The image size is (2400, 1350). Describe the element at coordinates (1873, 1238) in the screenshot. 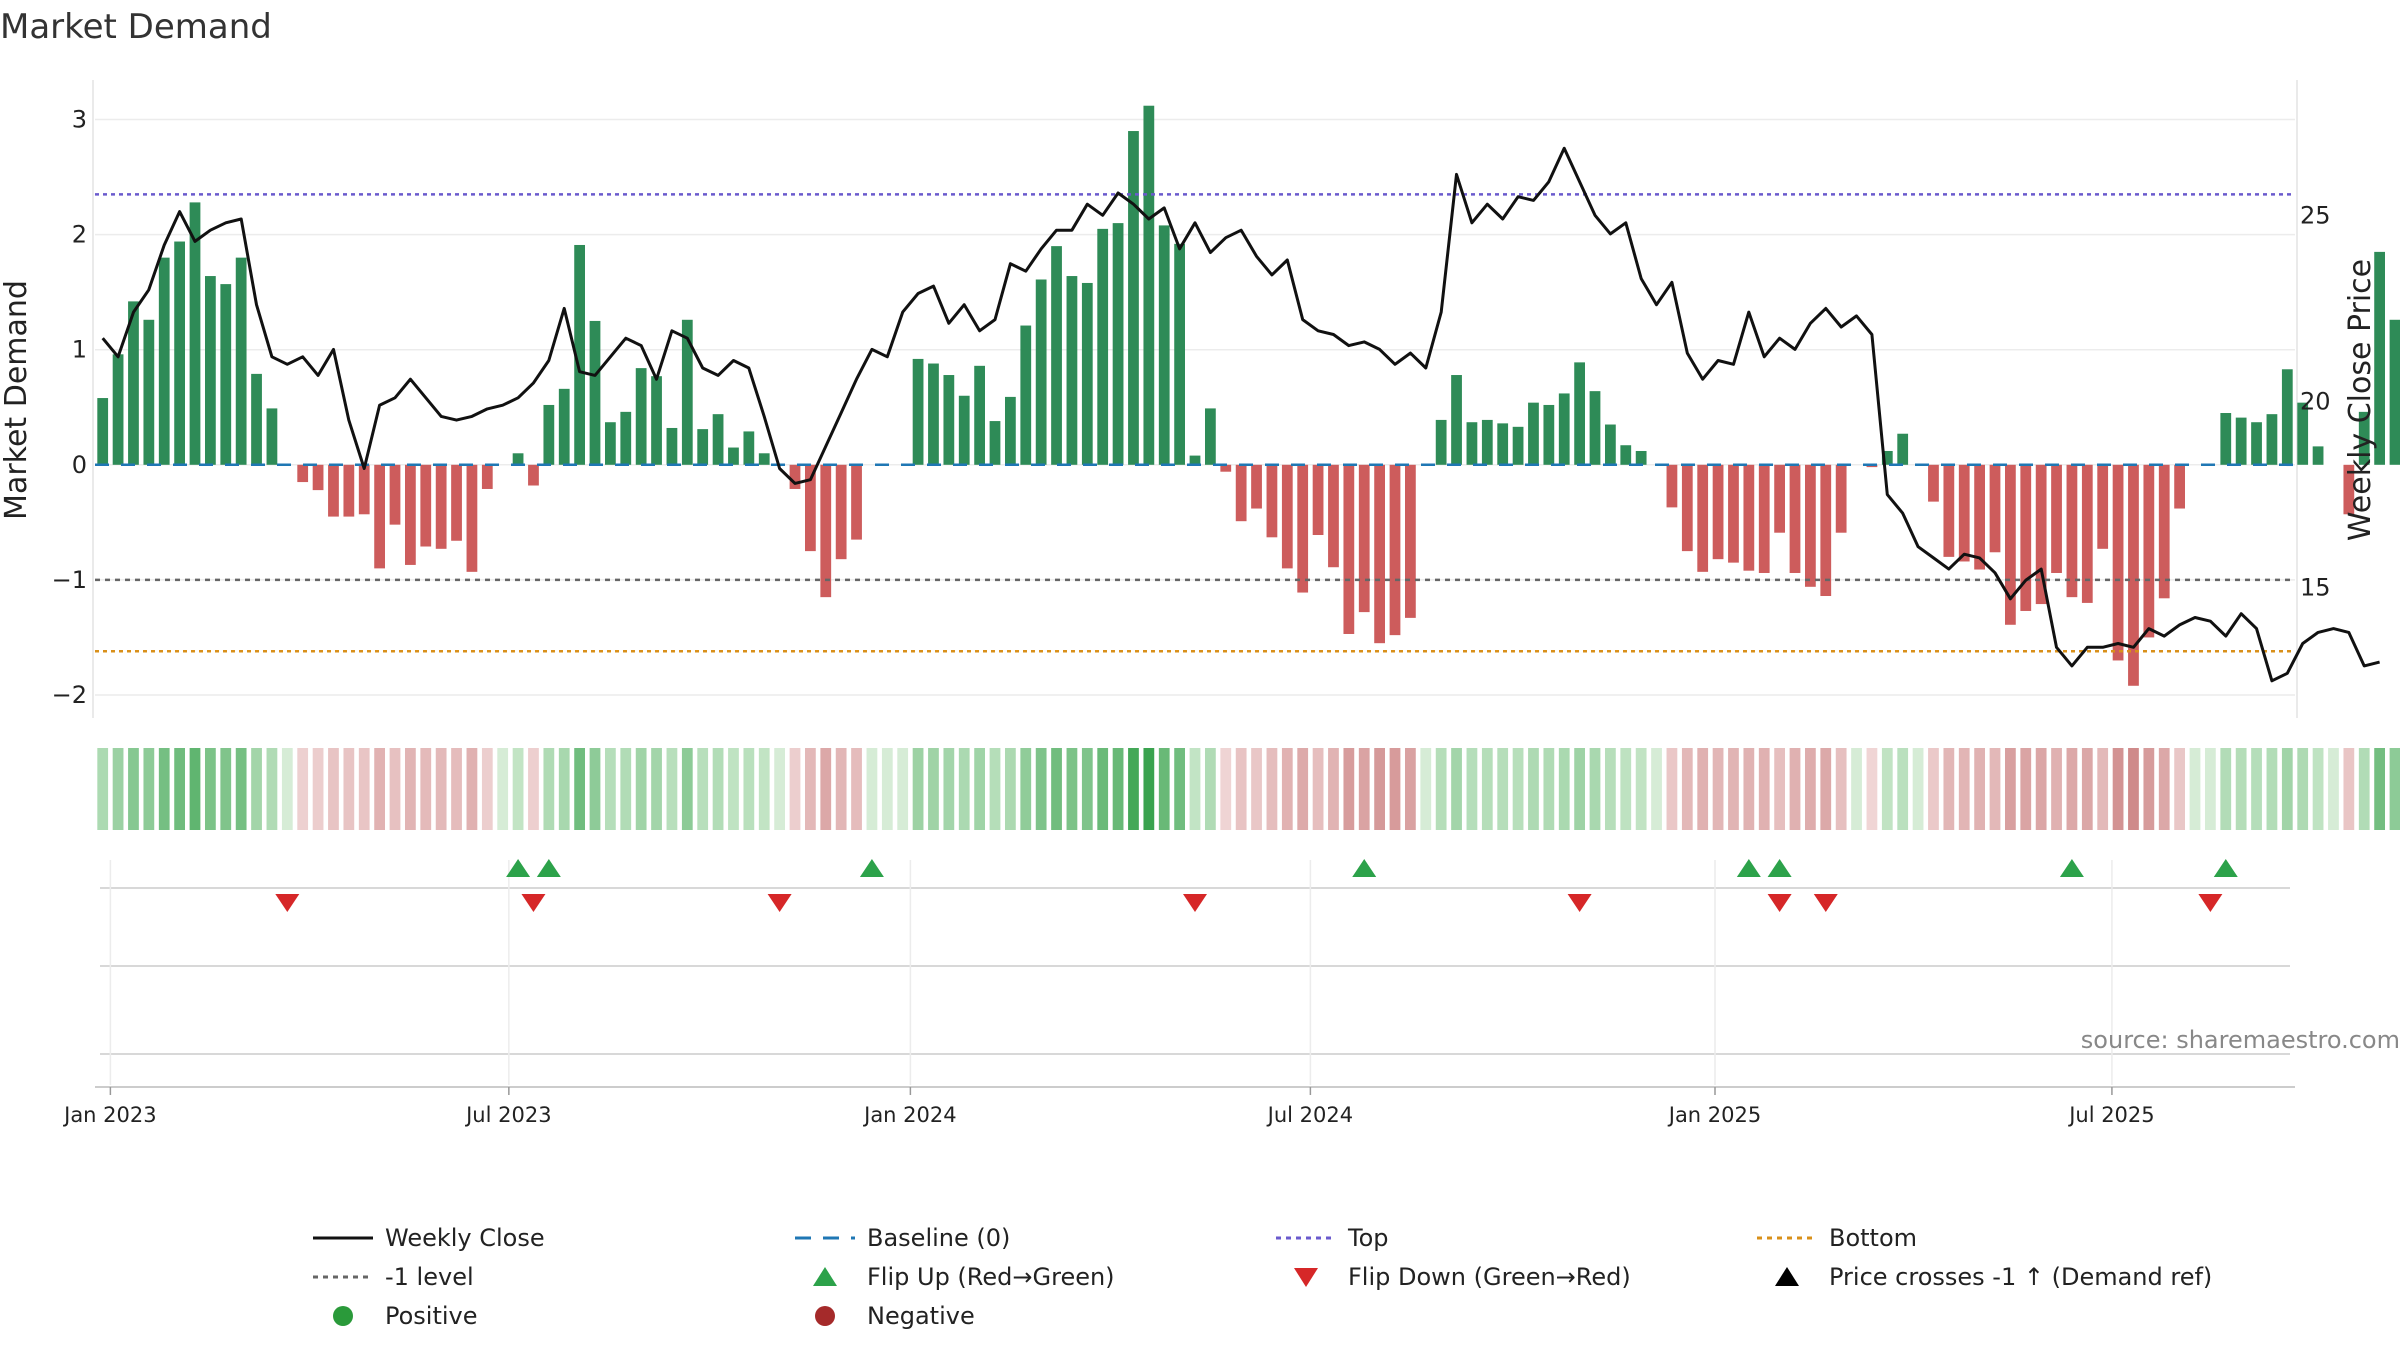

I see `legend-label: Bottom` at that location.